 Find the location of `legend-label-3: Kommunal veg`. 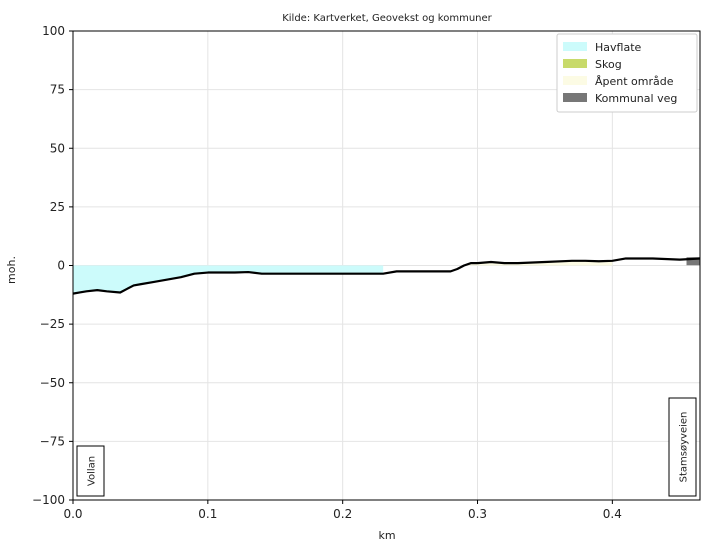

legend-label-3: Kommunal veg is located at coordinates (636, 98).